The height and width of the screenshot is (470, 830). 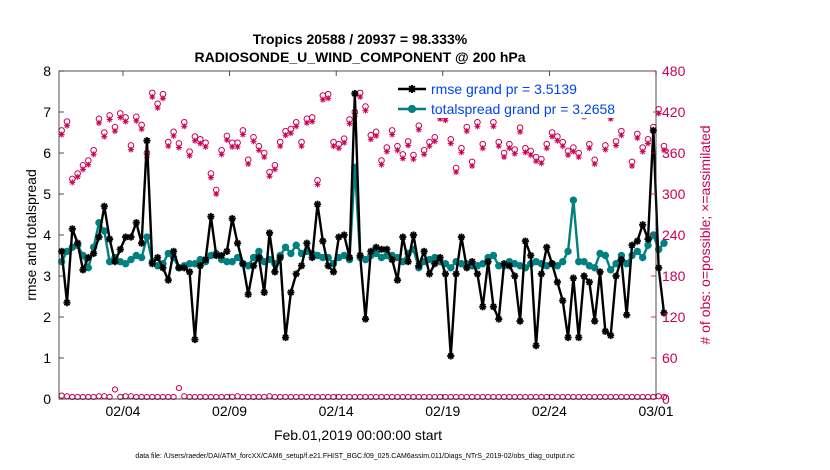 I want to click on y-tick-label: 1, so click(x=47, y=358).